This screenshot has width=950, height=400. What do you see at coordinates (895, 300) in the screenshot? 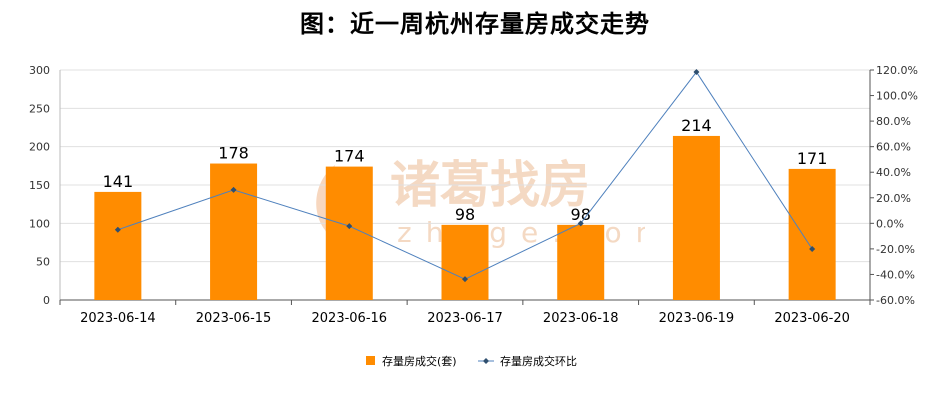
I see `y-right-tick-label: -60.0%` at bounding box center [895, 300].